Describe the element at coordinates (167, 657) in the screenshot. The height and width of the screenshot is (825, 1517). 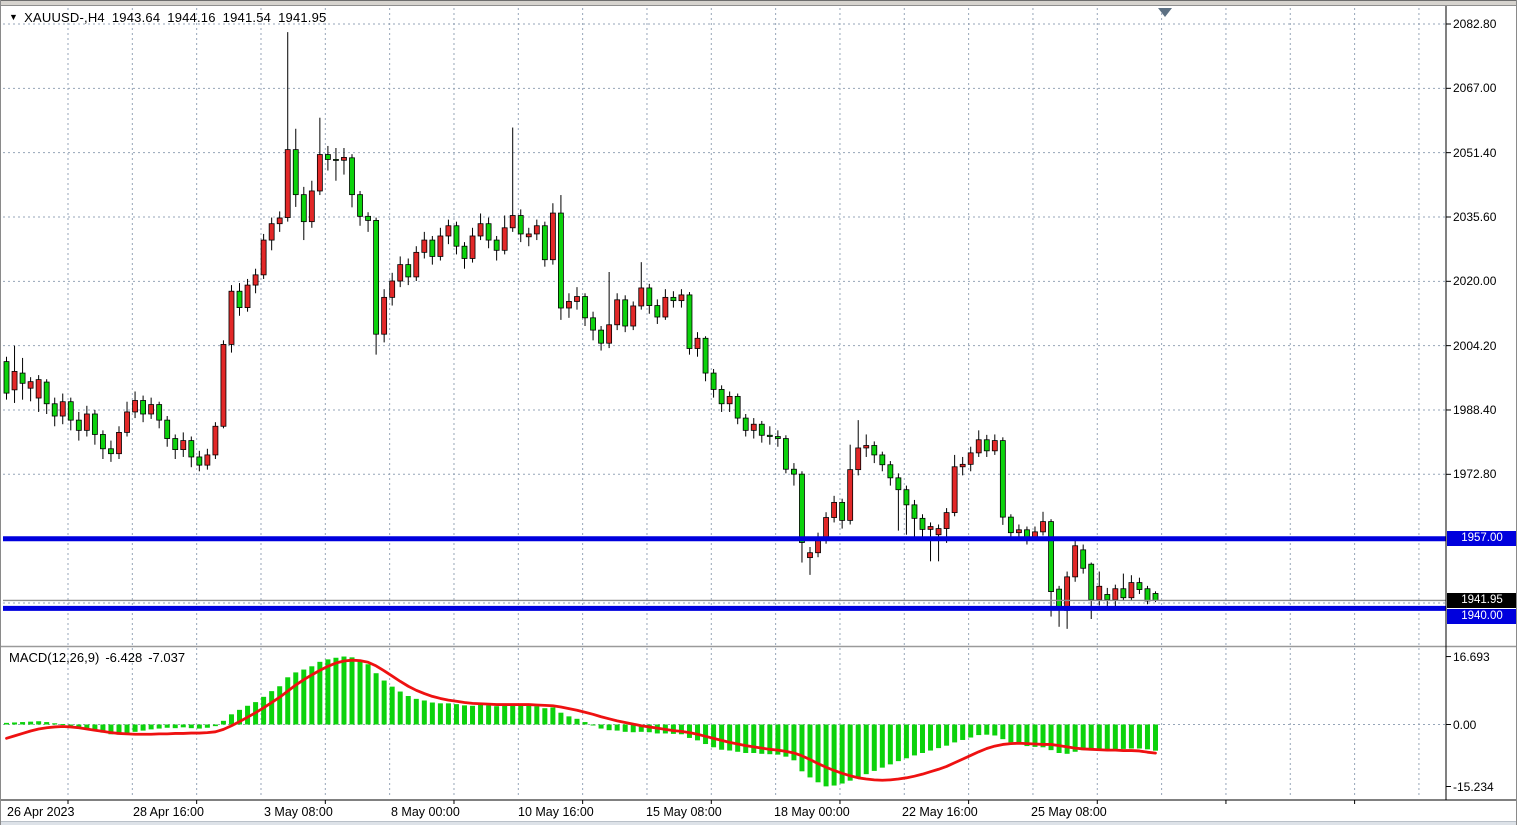
I see `macd-signal-value: -7.037` at that location.